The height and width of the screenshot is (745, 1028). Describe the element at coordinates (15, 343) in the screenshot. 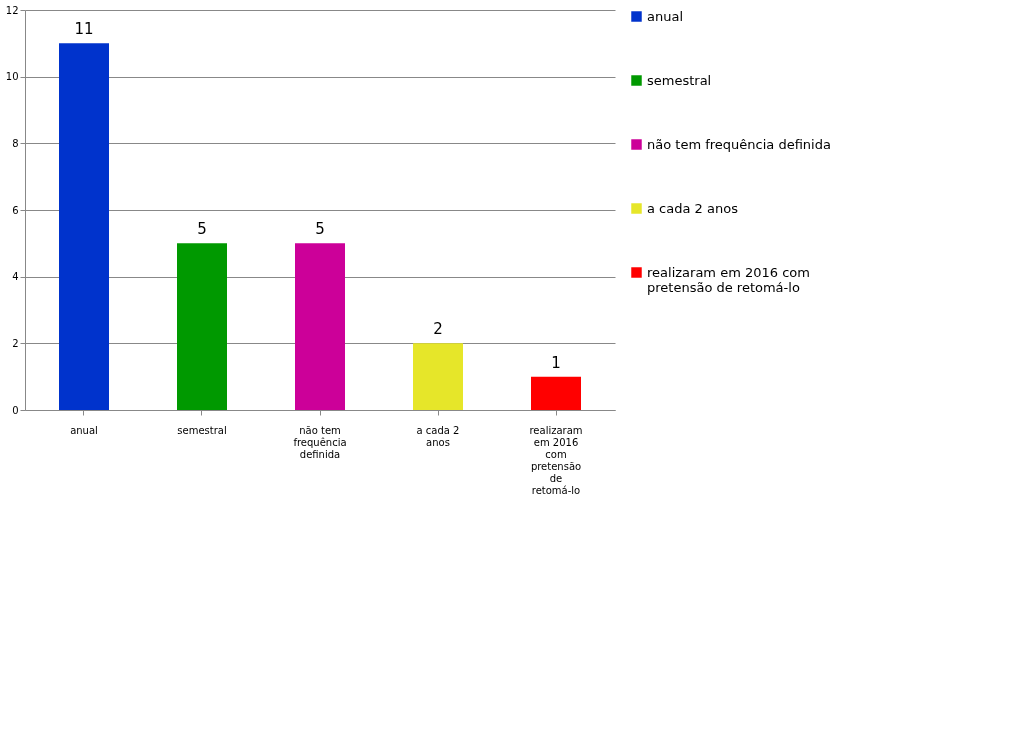

I see `y-tick-label: 2` at that location.